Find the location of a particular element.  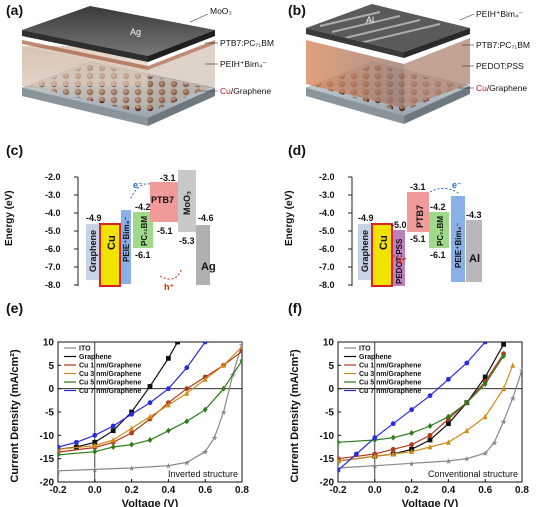

electrode-label-b: Al is located at coordinates (370, 20).